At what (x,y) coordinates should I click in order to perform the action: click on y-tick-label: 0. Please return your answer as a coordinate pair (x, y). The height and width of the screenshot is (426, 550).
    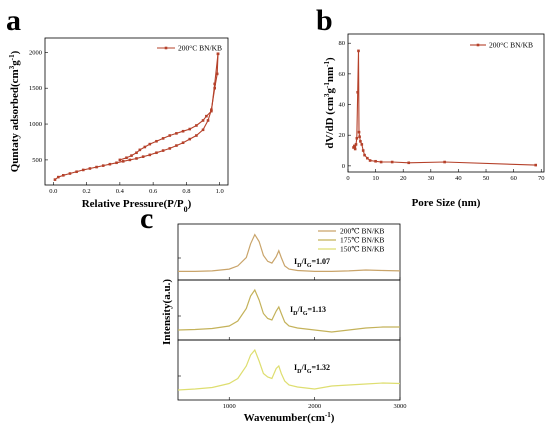
    Looking at the image, I should click on (343, 166).